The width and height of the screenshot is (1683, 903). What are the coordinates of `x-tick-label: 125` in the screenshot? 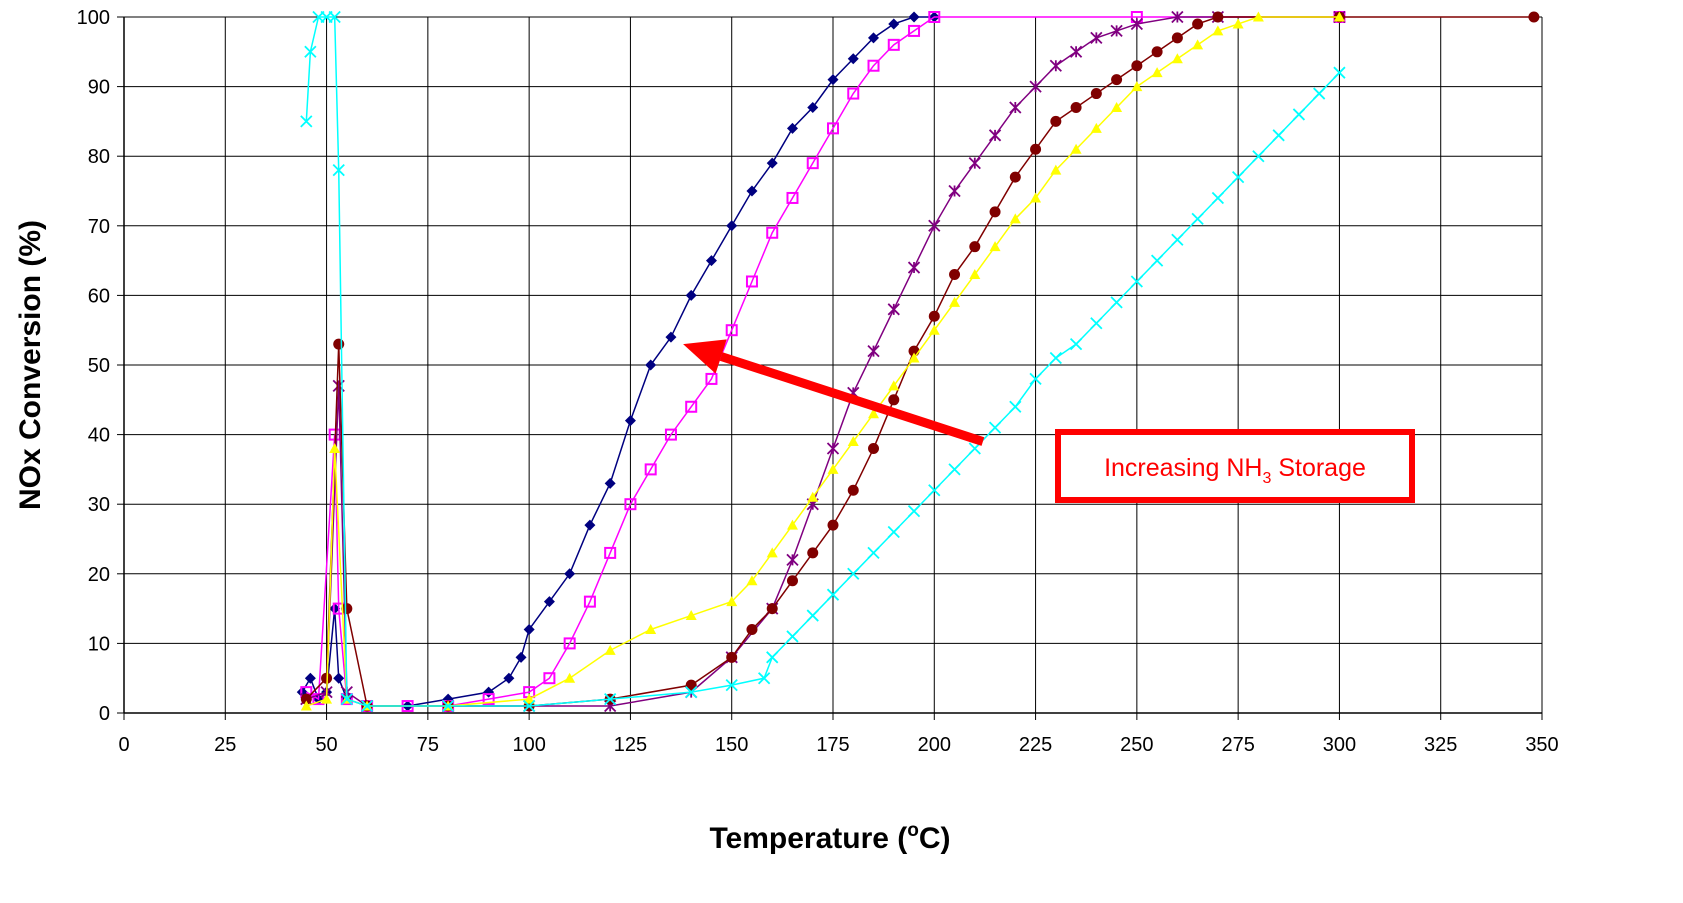 It's located at (630, 745).